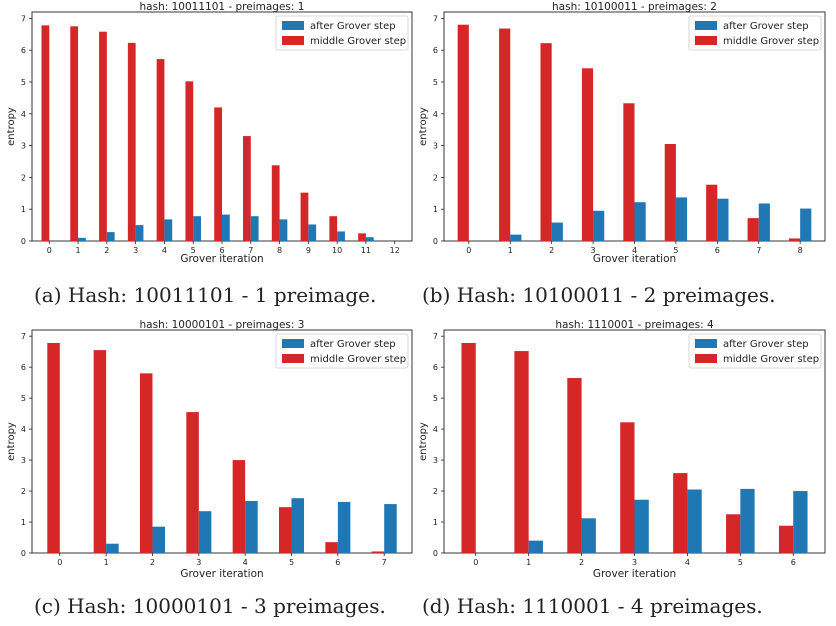  I want to click on y-tick-label: 0, so click(23, 241).